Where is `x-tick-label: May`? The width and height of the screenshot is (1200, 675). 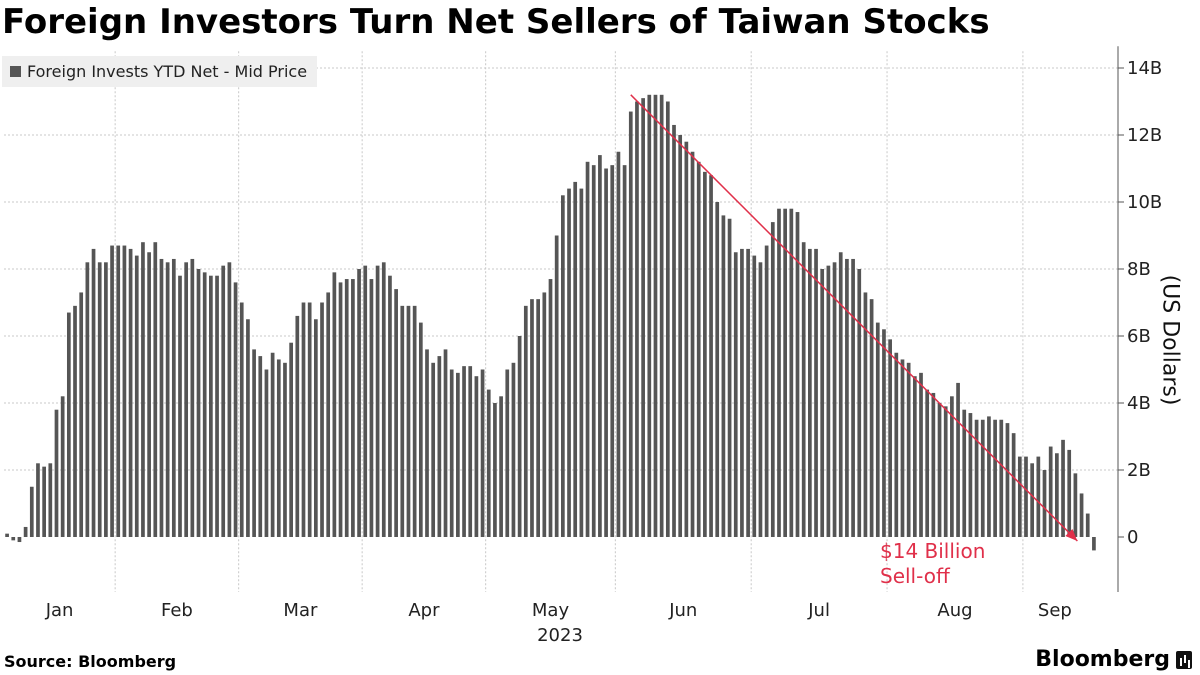 x-tick-label: May is located at coordinates (551, 610).